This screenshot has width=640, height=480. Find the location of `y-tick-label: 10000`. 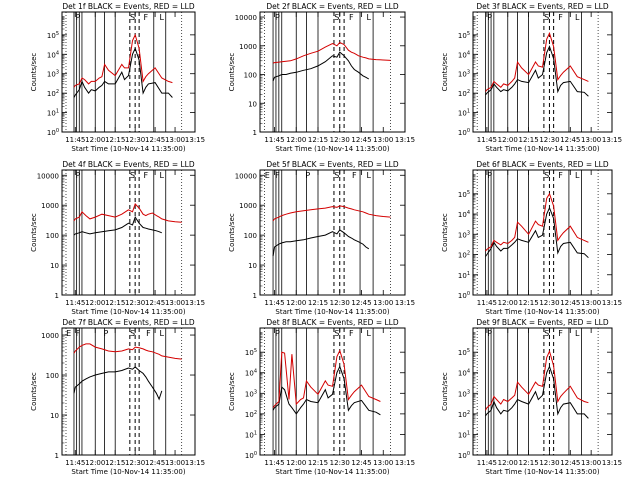

y-tick-label: 10000 is located at coordinates (48, 176).